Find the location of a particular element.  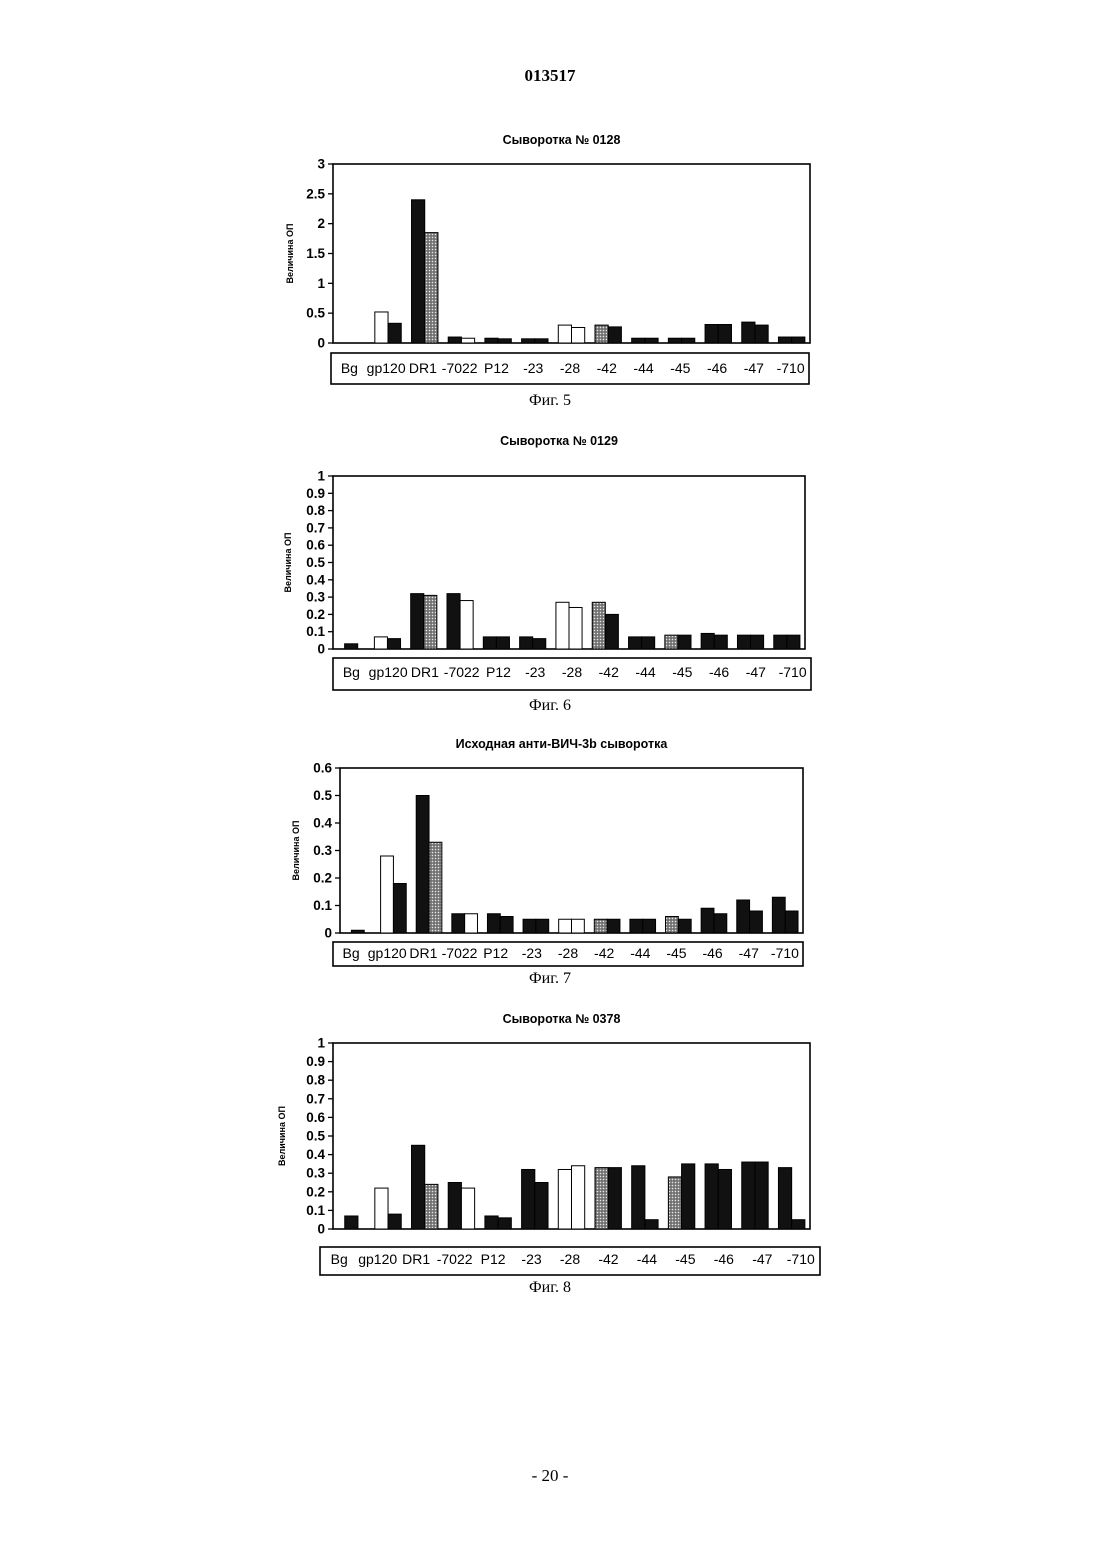

x-tick-label: -47 is located at coordinates (754, 368).